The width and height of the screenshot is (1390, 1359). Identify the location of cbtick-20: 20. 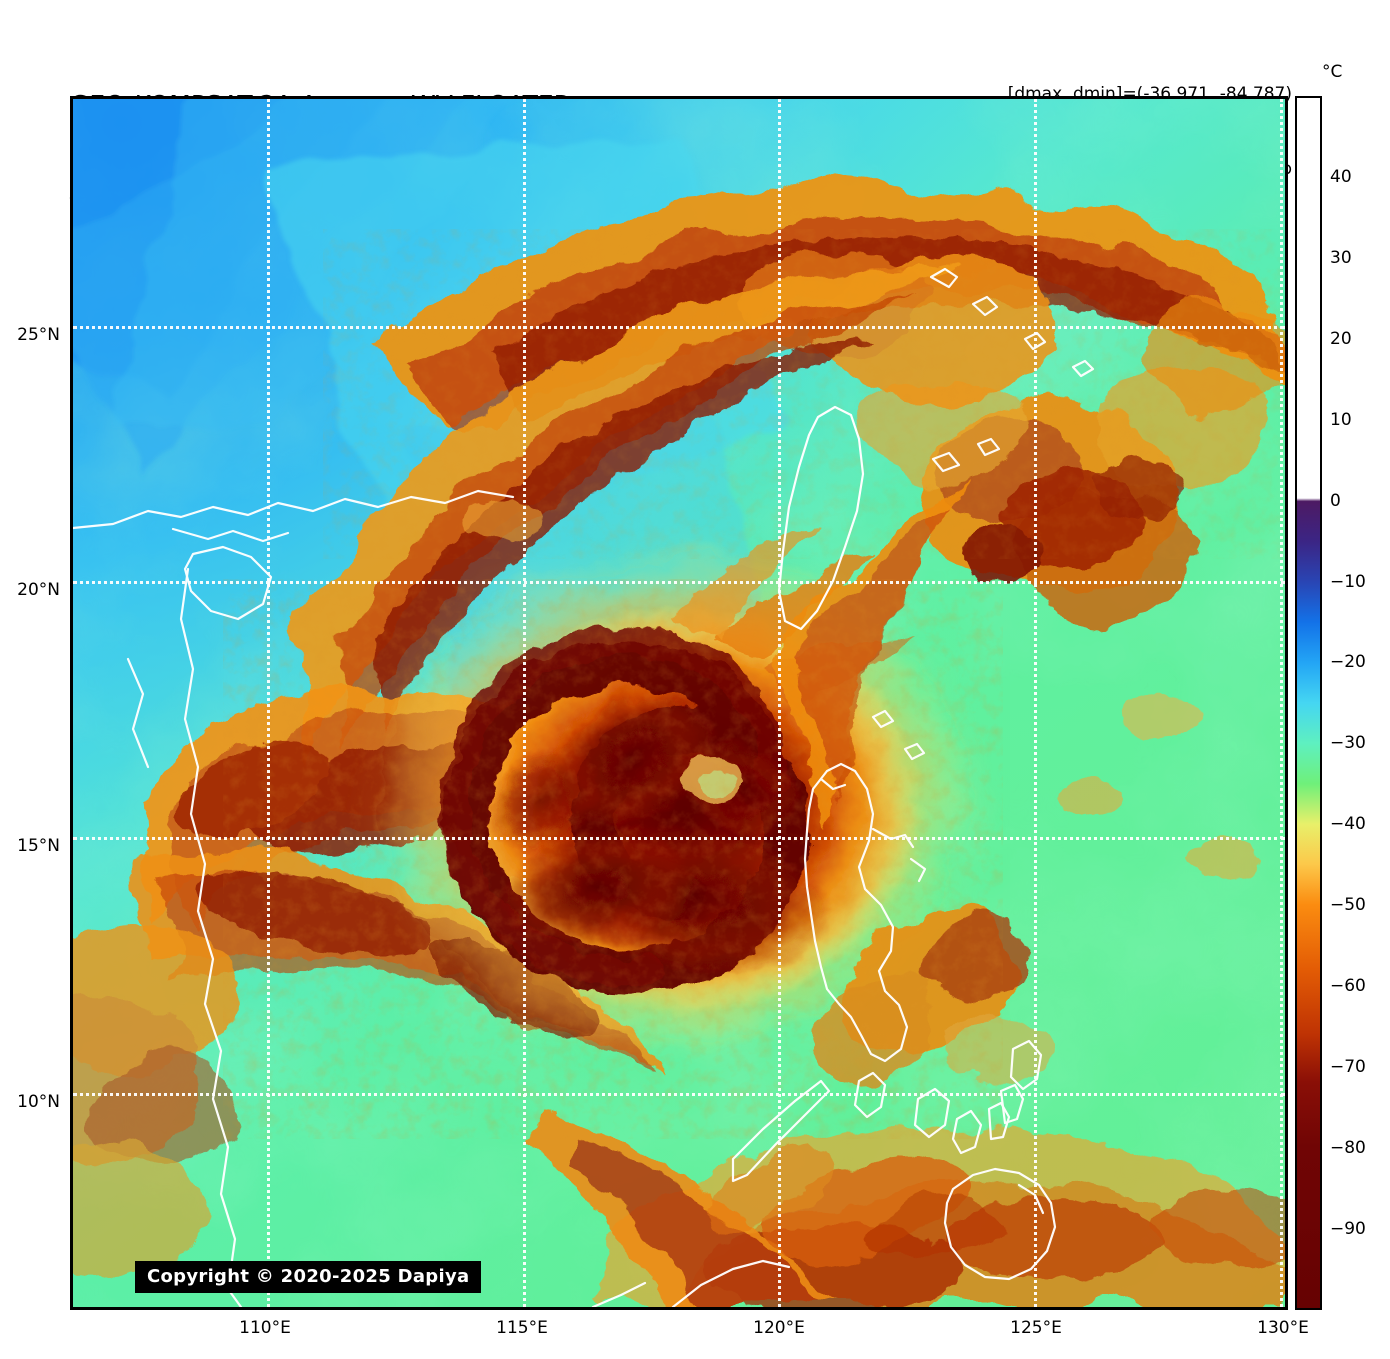
(1341, 339).